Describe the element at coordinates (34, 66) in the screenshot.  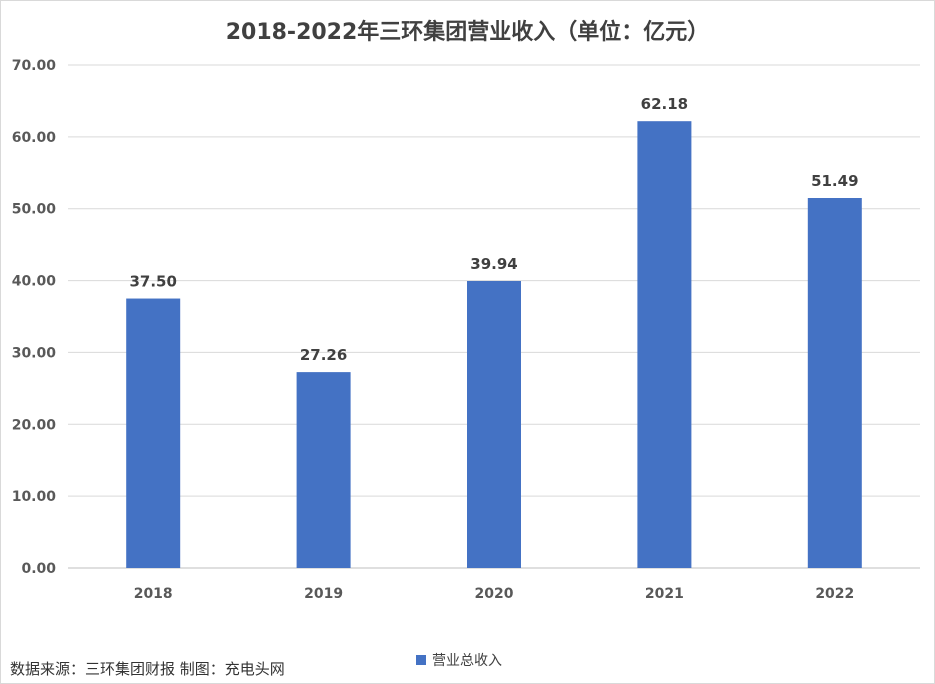
I see `y-tick-label: 70.00` at that location.